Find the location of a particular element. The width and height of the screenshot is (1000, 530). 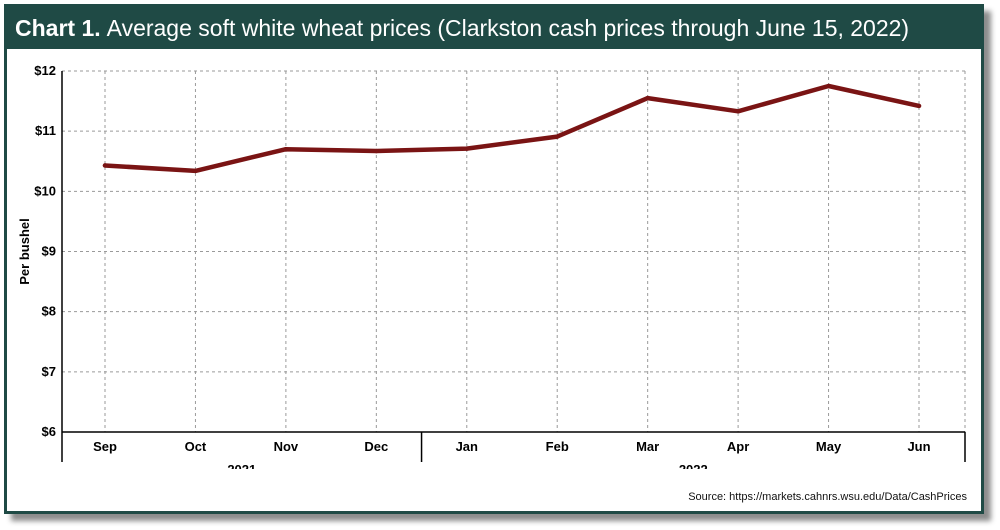

chart-number: Chart 1. is located at coordinates (58, 27).